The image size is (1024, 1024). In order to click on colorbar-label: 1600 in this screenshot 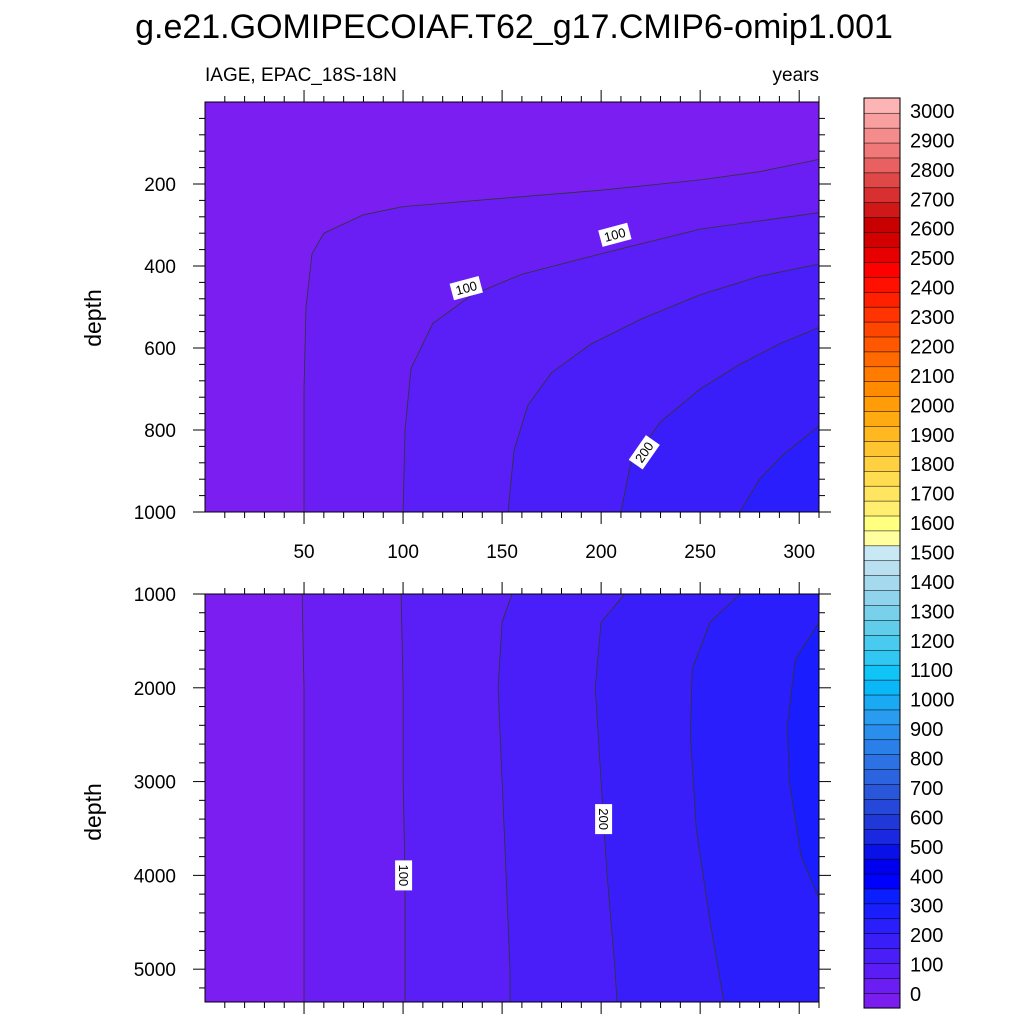, I will do `click(932, 524)`.